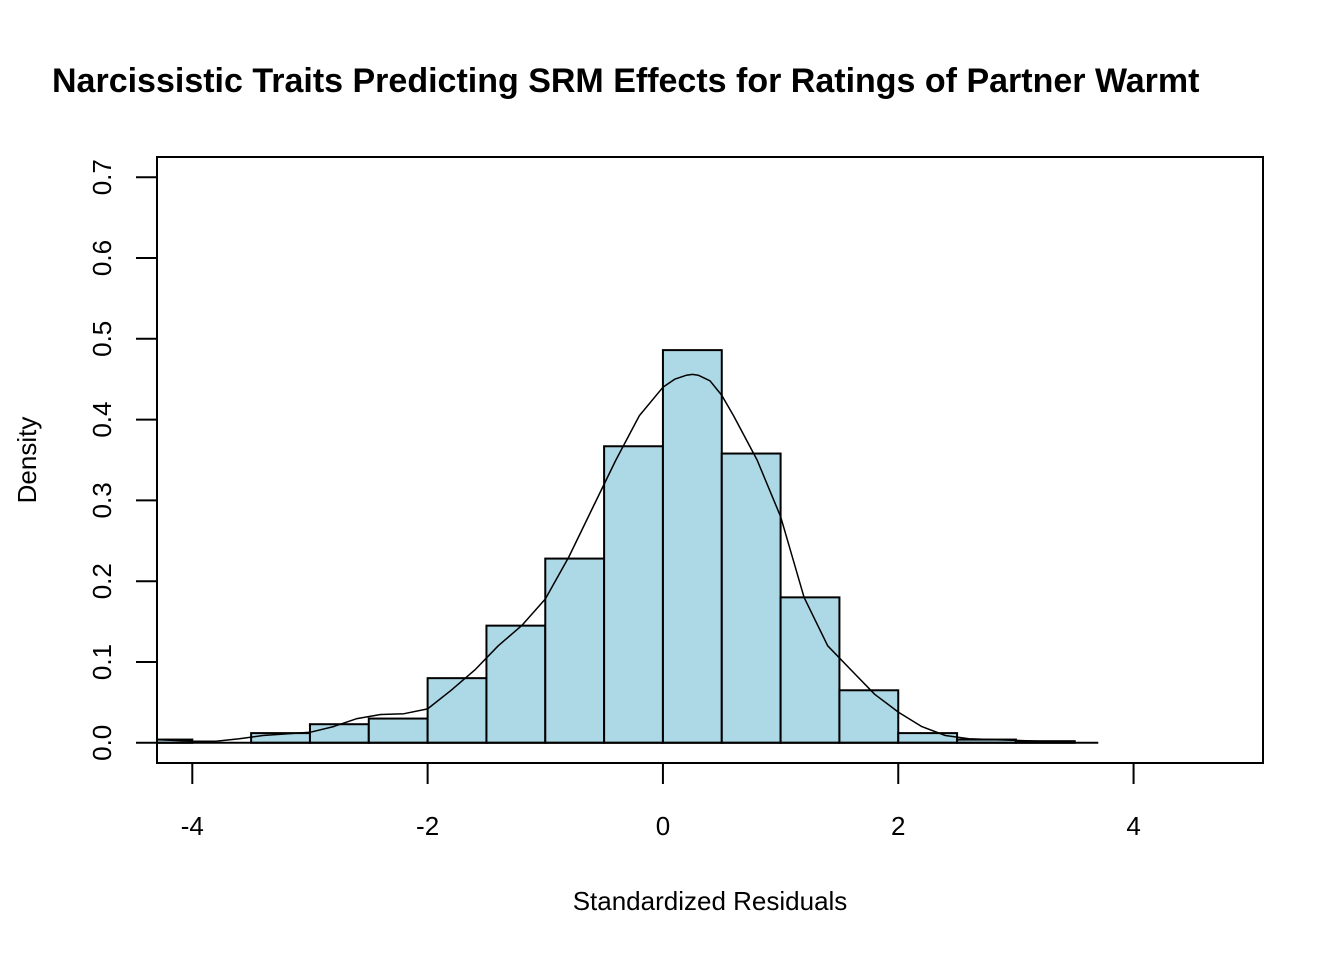 This screenshot has height=960, width=1344. I want to click on y-tick-label: 0.5, so click(102, 339).